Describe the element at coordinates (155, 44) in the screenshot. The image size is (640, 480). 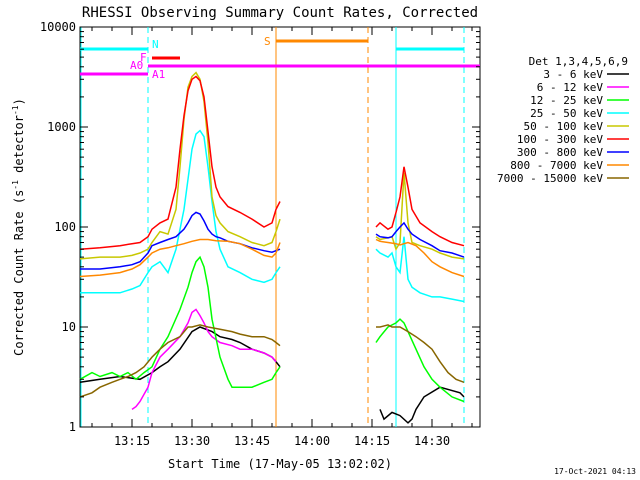
I see `night-label: N` at that location.